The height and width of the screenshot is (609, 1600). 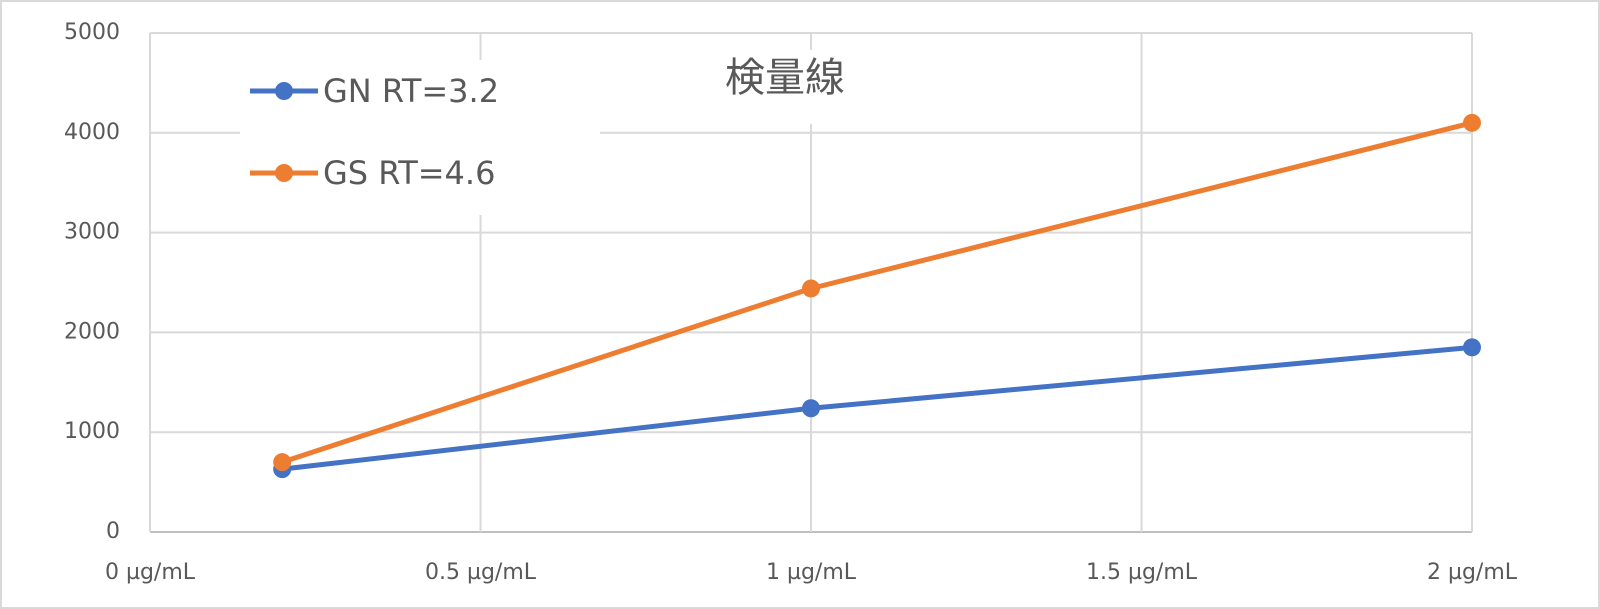 I want to click on x-tick-label: 1.5 µg/mL, so click(x=1142, y=572).